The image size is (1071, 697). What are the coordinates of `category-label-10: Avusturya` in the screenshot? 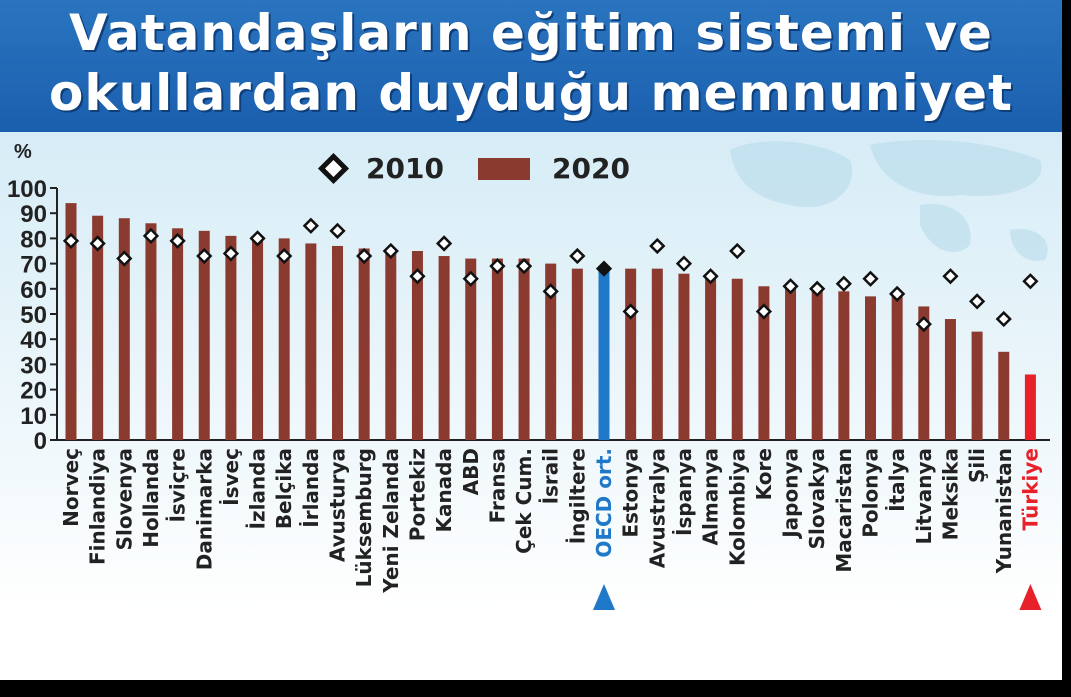 It's located at (338, 505).